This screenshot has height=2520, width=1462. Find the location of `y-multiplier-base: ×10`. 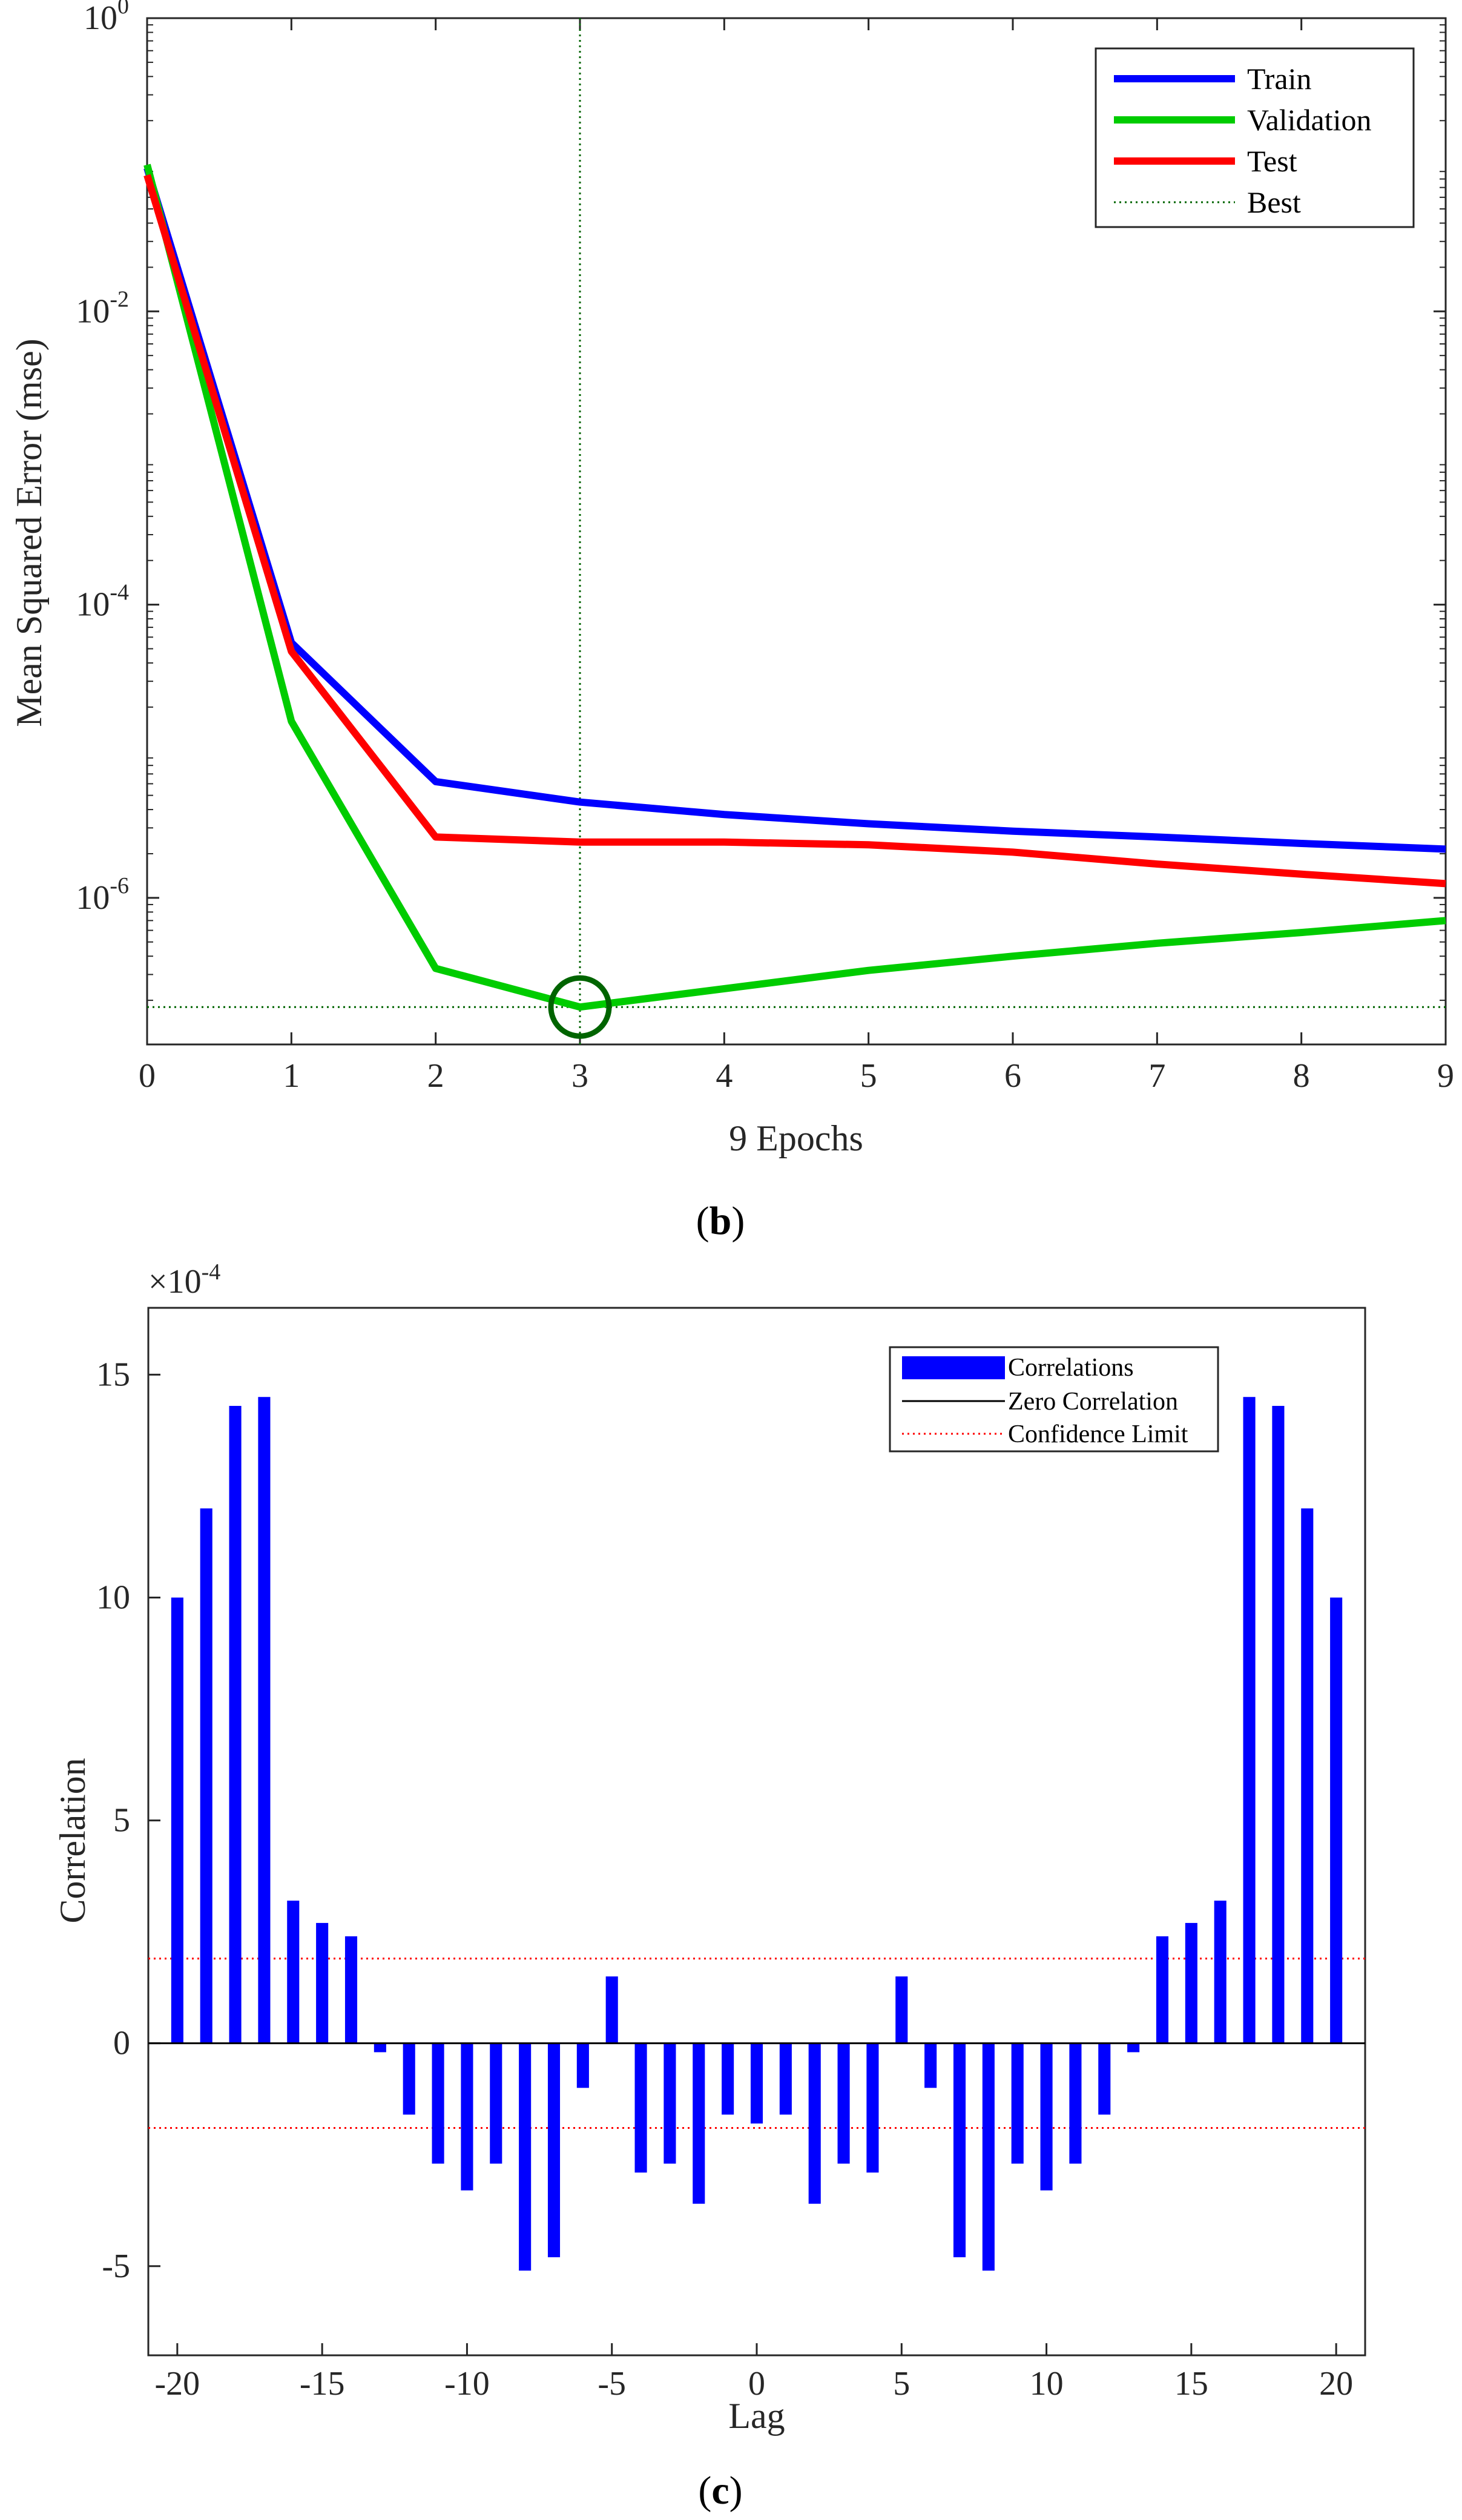

y-multiplier-base: ×10 is located at coordinates (175, 1282).